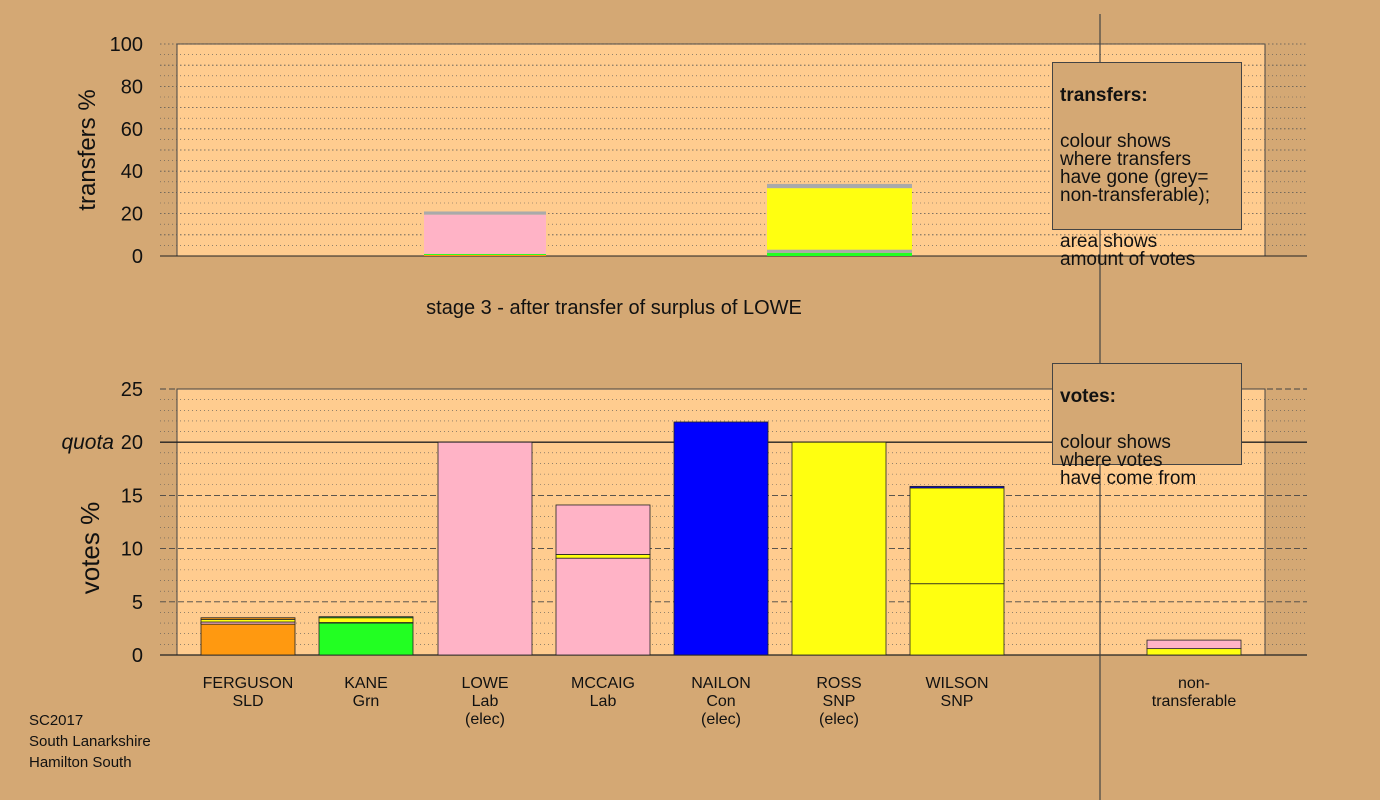  What do you see at coordinates (1128, 460) in the screenshot?
I see `votes-legend-text: colour shows where votes have come from` at bounding box center [1128, 460].